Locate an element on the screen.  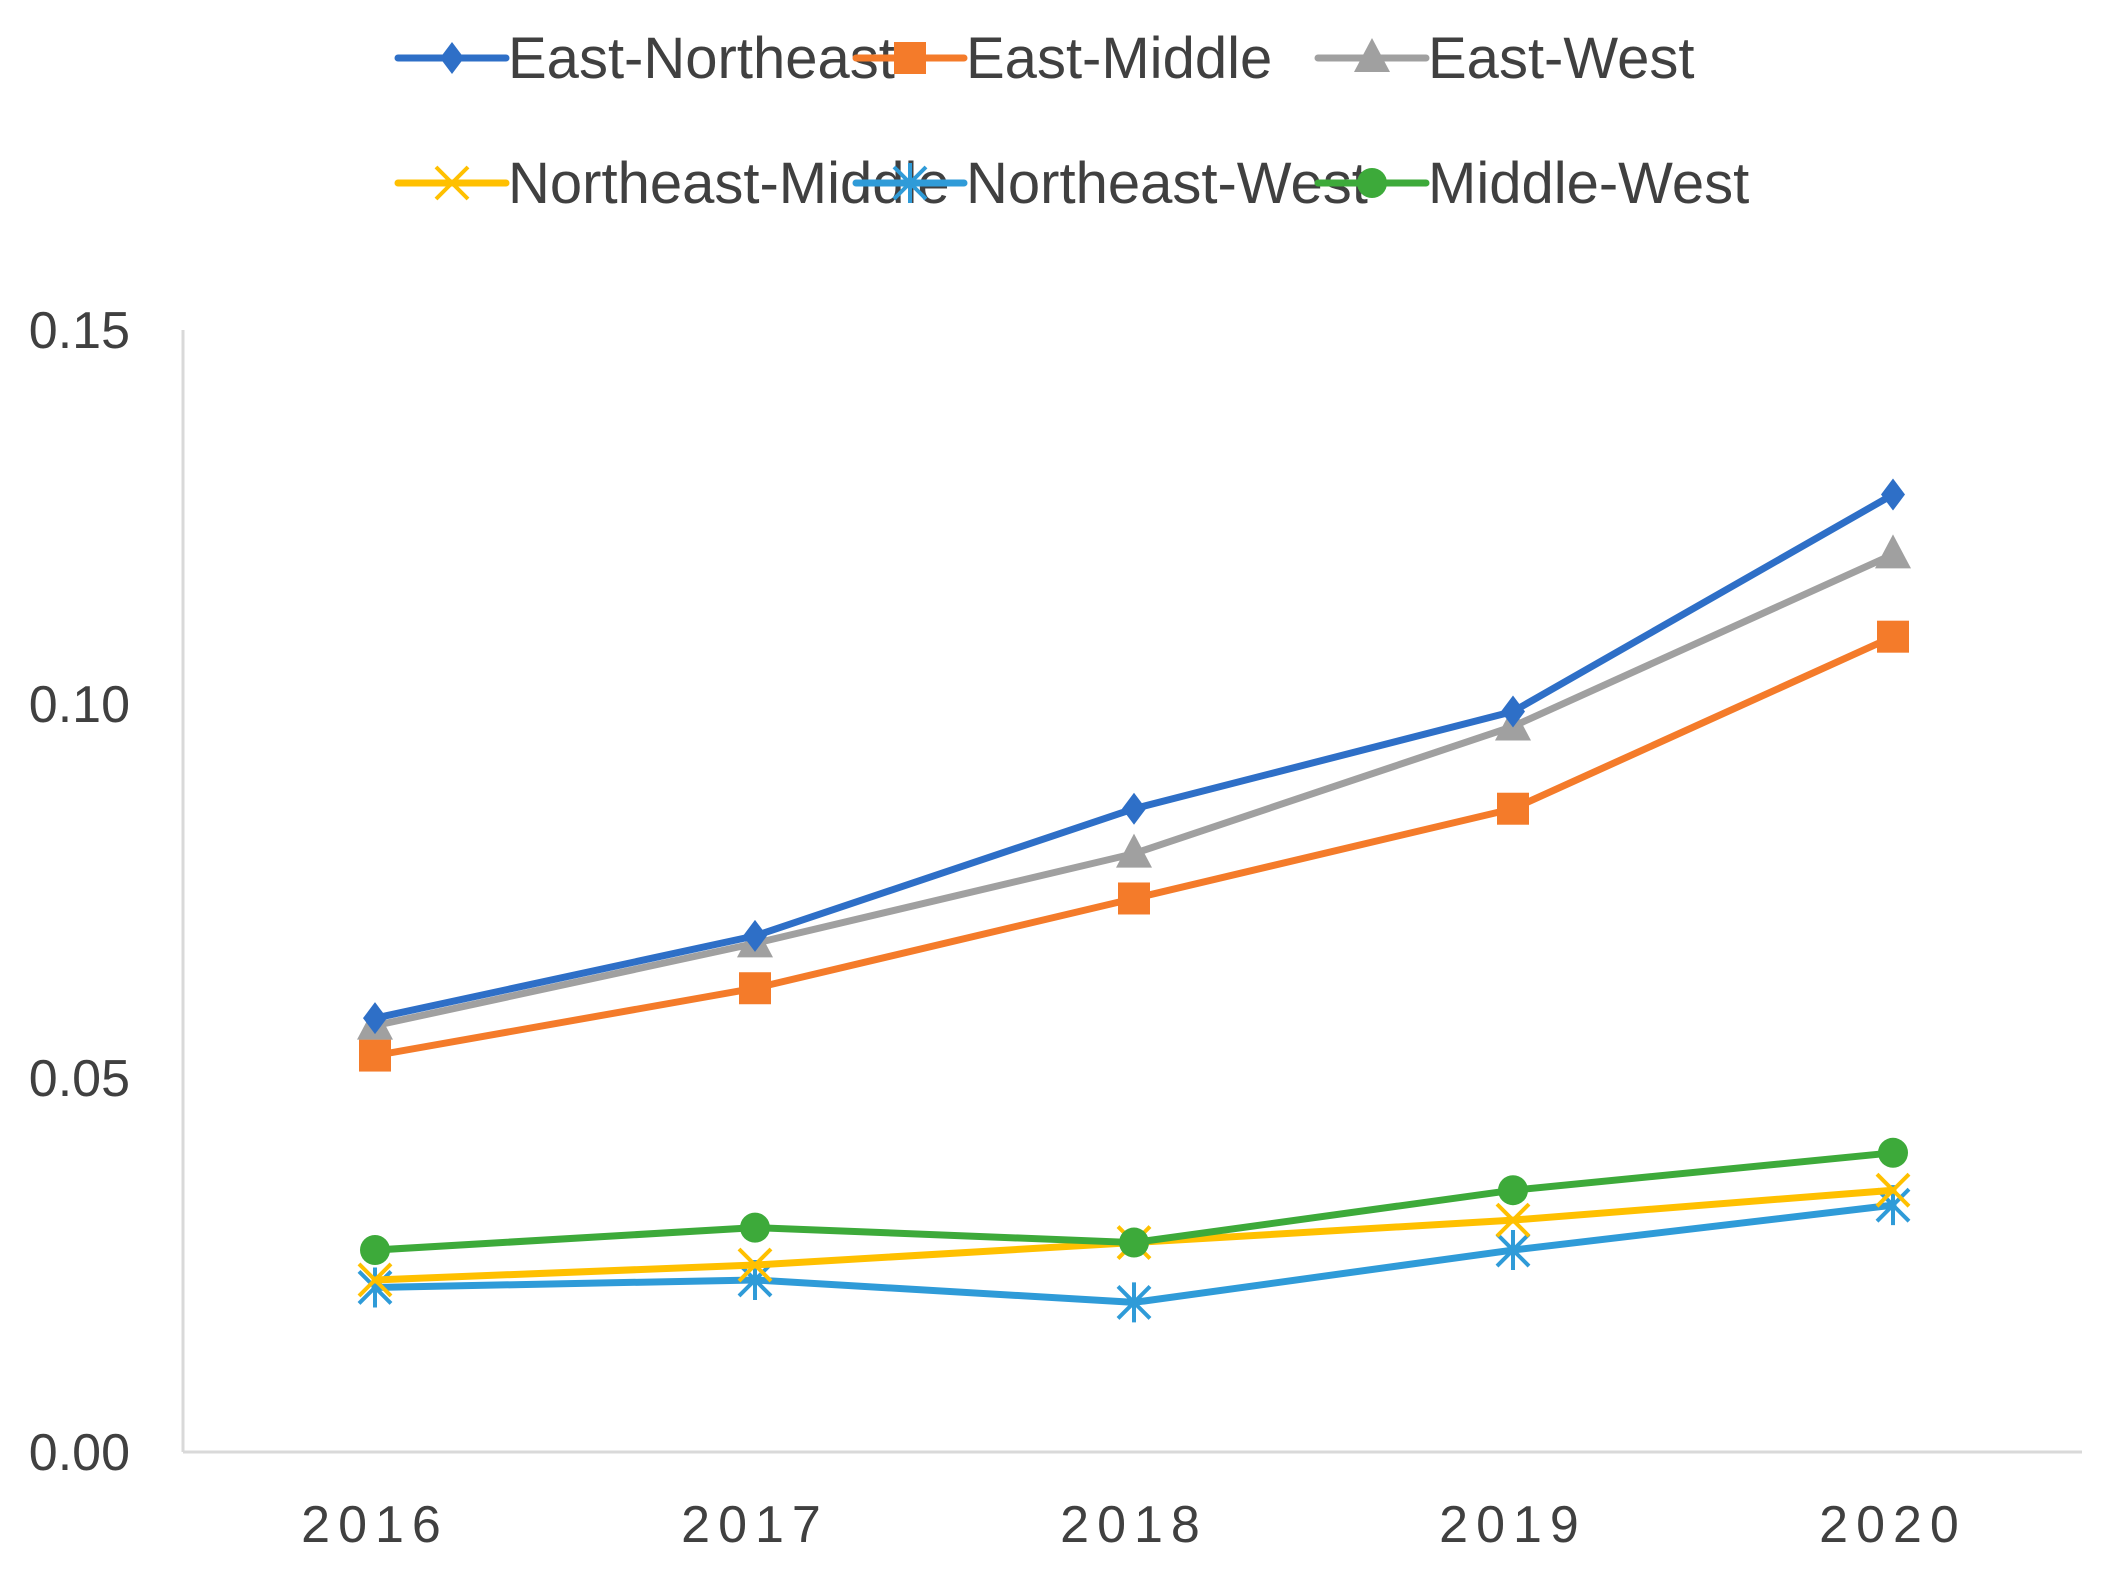
legend-label-east-west: East-West is located at coordinates (1561, 58).